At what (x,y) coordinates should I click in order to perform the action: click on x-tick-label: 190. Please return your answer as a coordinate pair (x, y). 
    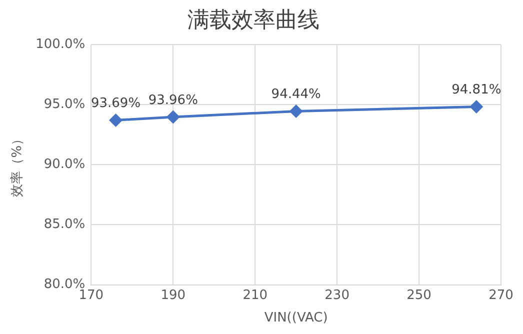
    Looking at the image, I should click on (173, 295).